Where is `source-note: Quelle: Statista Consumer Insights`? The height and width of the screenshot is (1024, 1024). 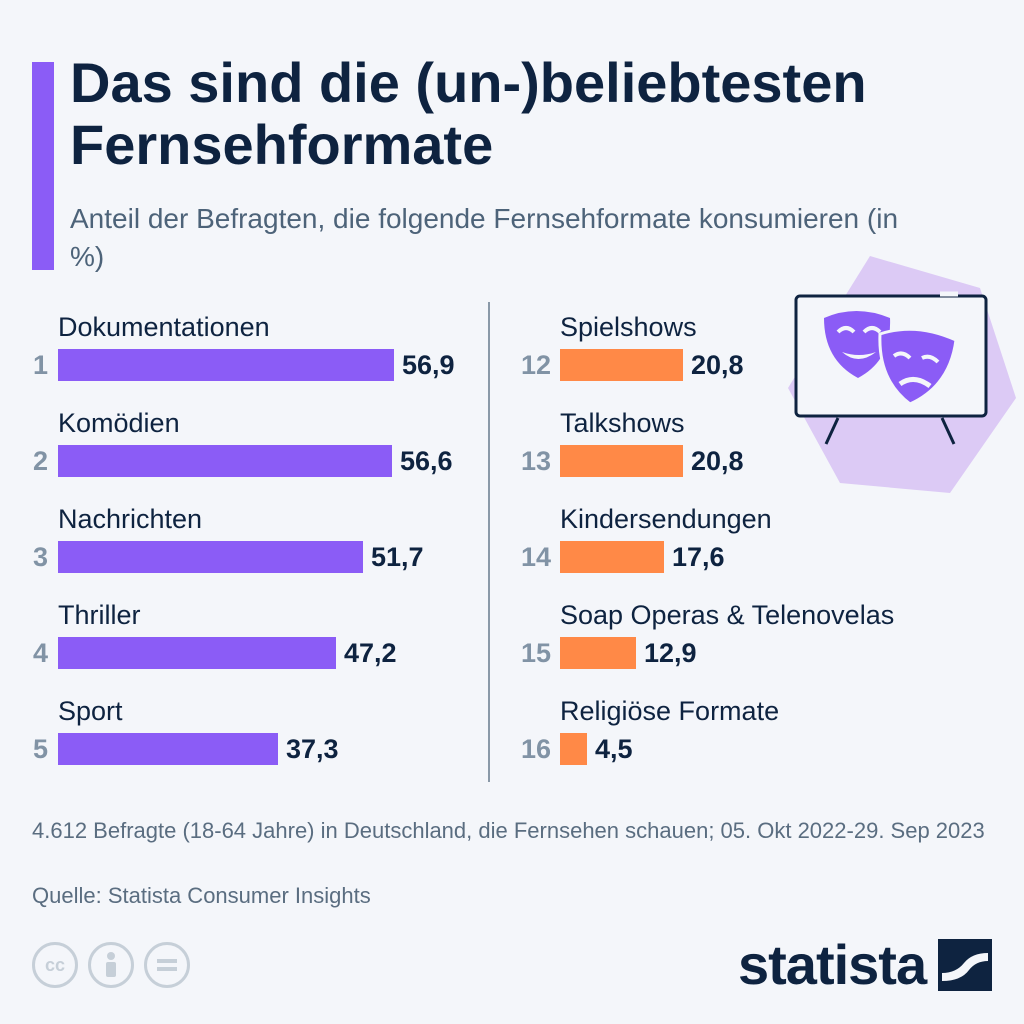
source-note: Quelle: Statista Consumer Insights is located at coordinates (201, 895).